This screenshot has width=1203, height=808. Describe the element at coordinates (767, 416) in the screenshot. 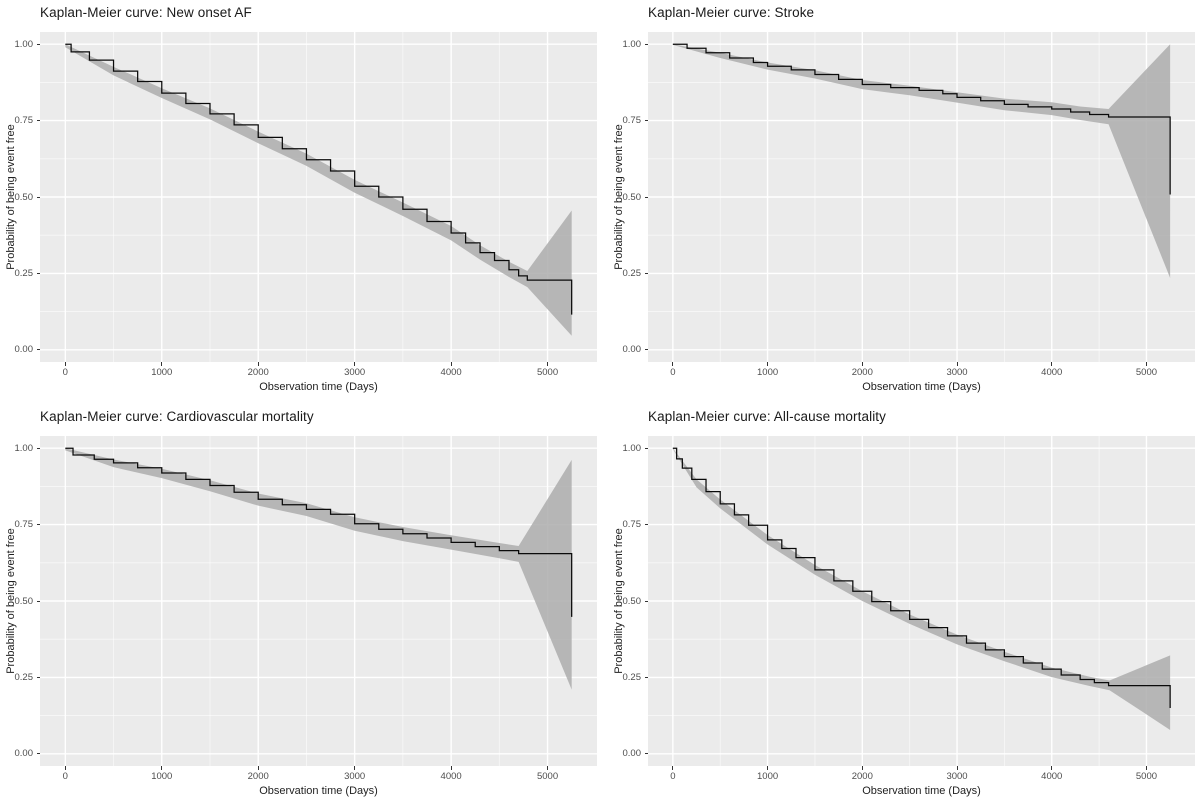

I see `panel-title: Kaplan-Meier curve: All-cause mortality` at that location.